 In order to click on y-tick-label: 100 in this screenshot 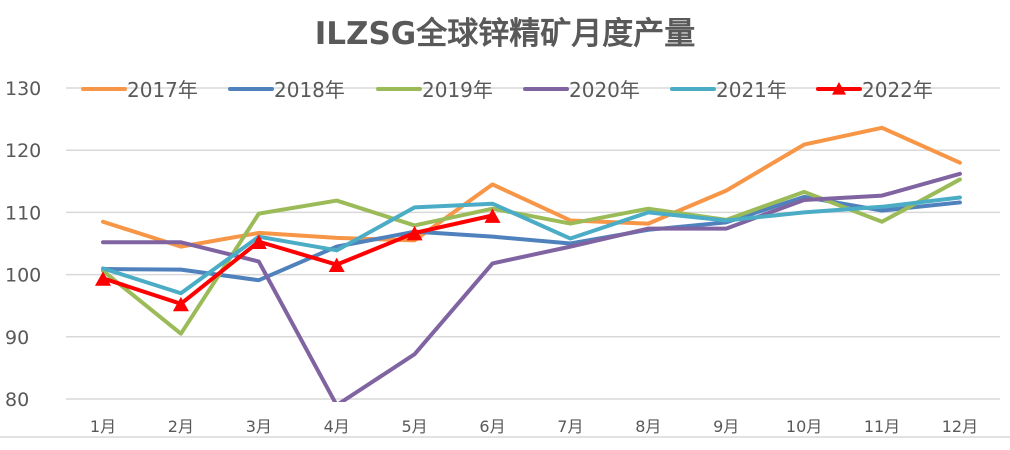, I will do `click(23, 276)`.